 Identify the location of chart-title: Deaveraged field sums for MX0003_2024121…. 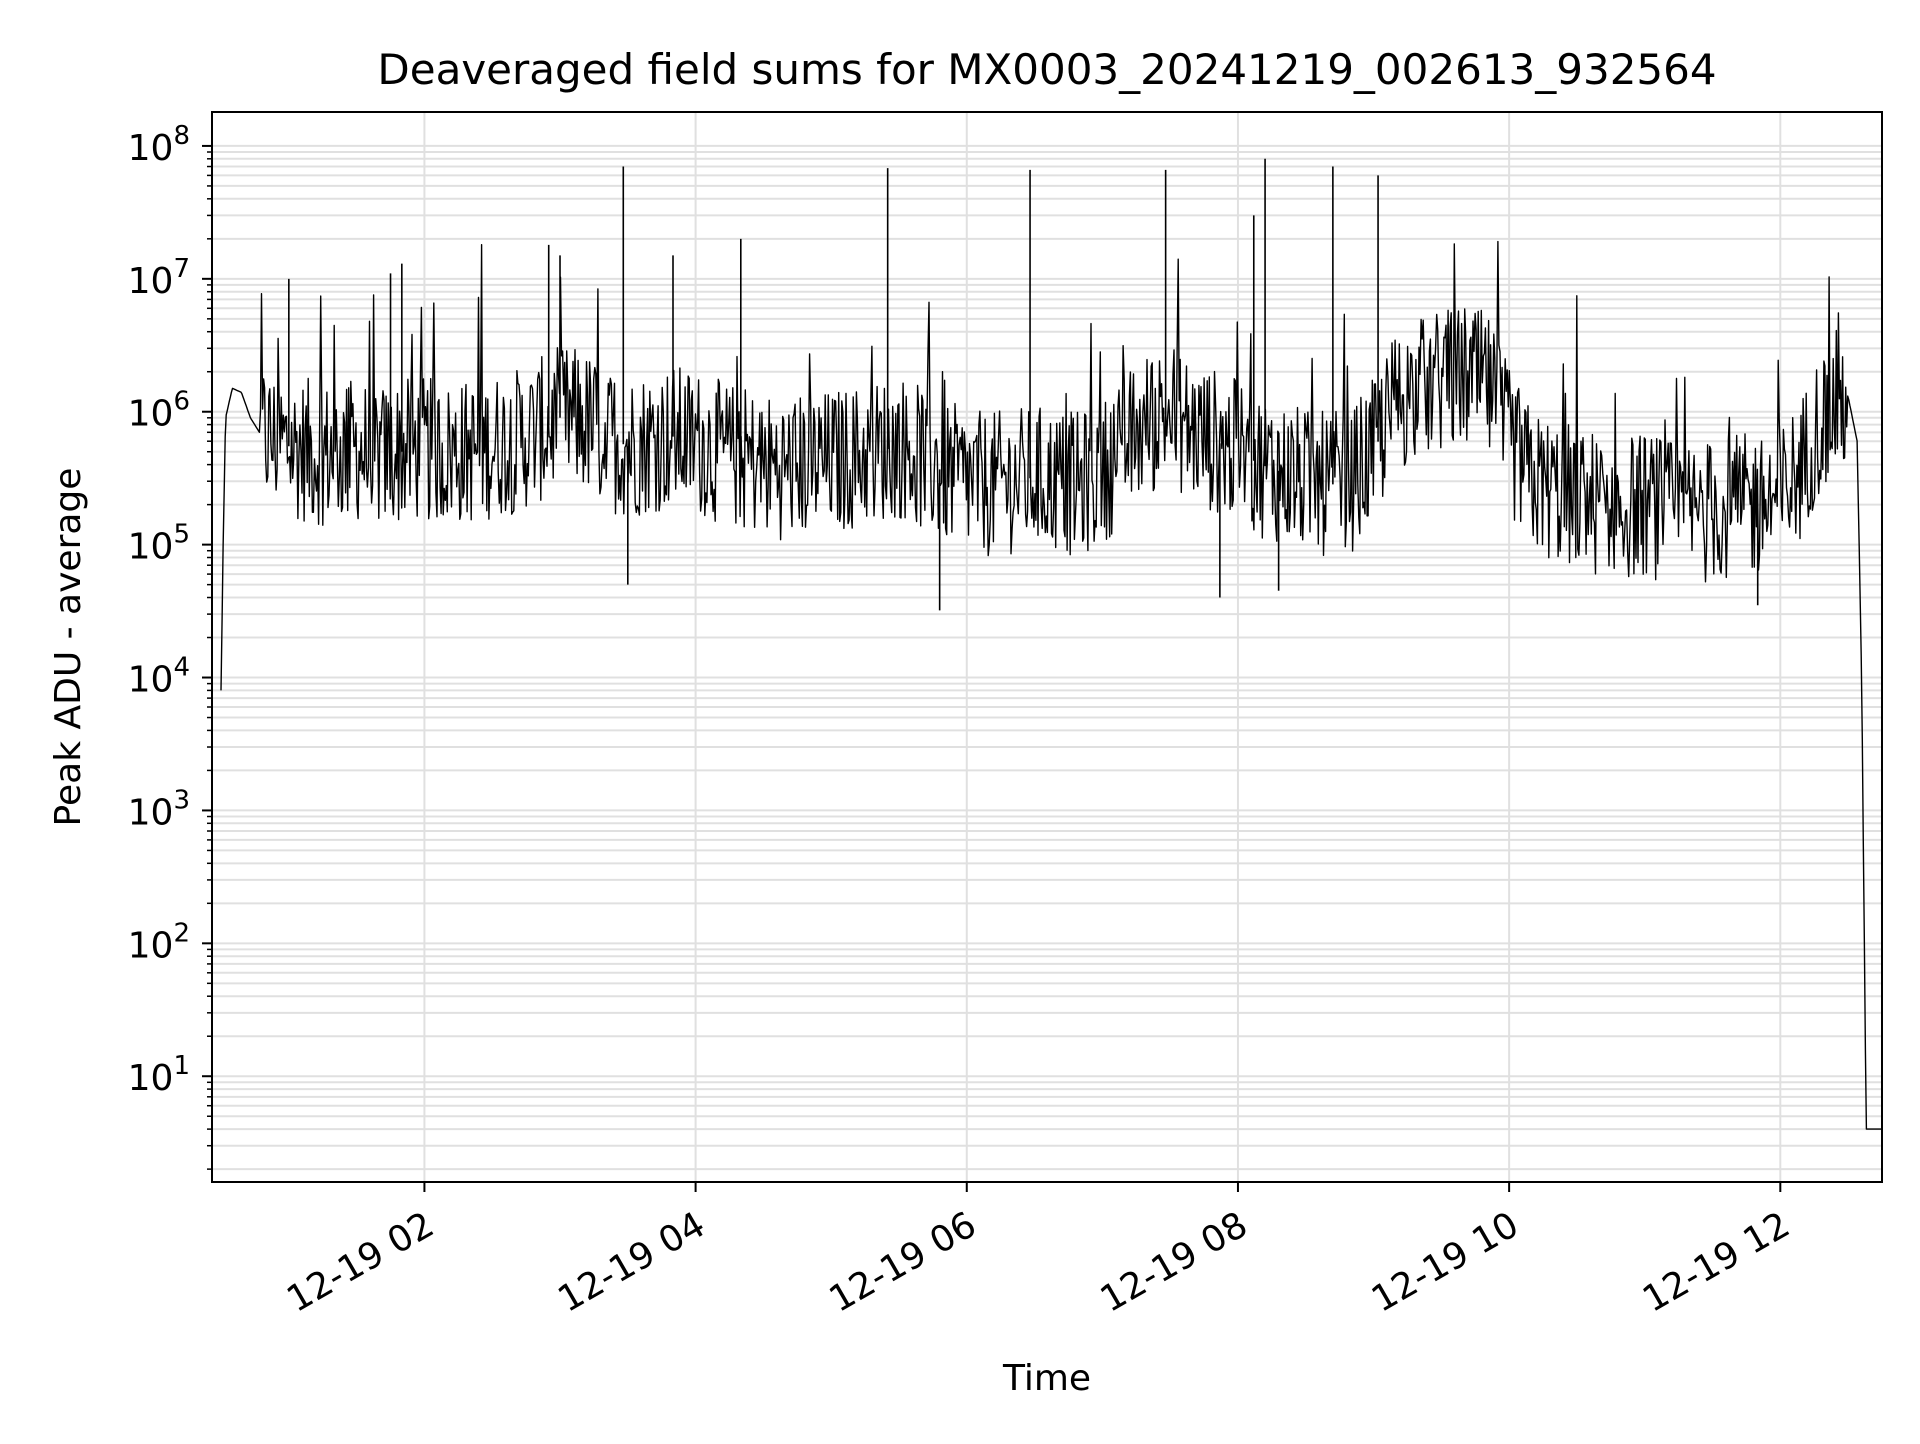
(1046, 69).